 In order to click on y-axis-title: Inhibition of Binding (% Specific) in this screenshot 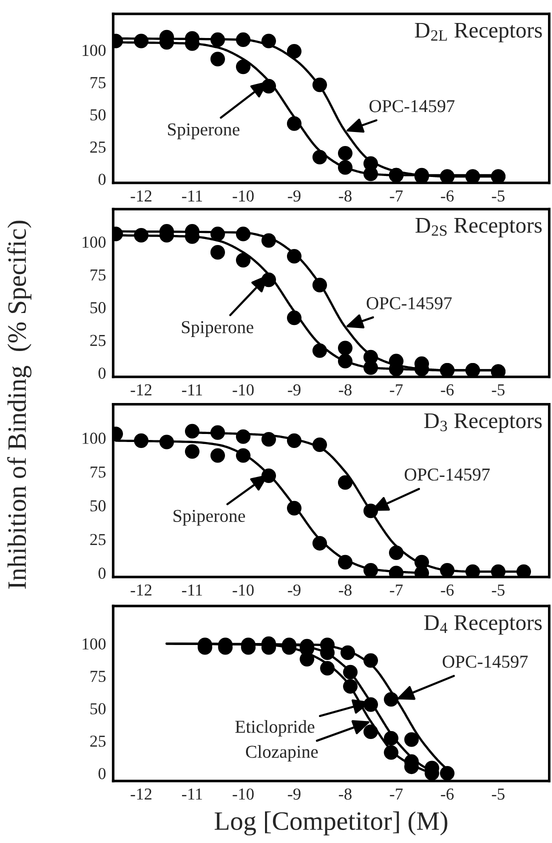, I will do `click(19, 404)`.